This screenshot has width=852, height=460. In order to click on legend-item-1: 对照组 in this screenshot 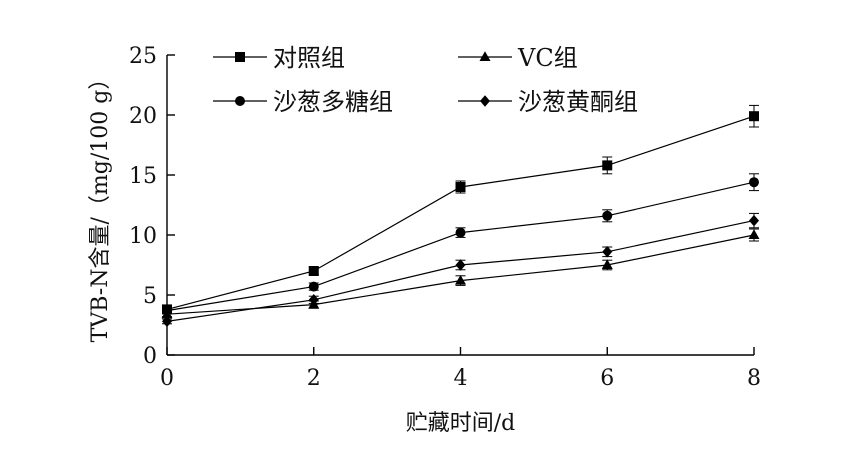, I will do `click(279, 58)`.